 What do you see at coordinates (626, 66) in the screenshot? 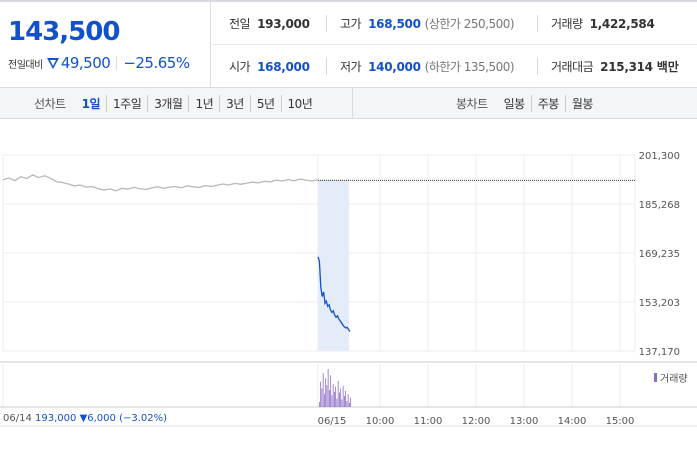
I see `stat-value: 215,314` at bounding box center [626, 66].